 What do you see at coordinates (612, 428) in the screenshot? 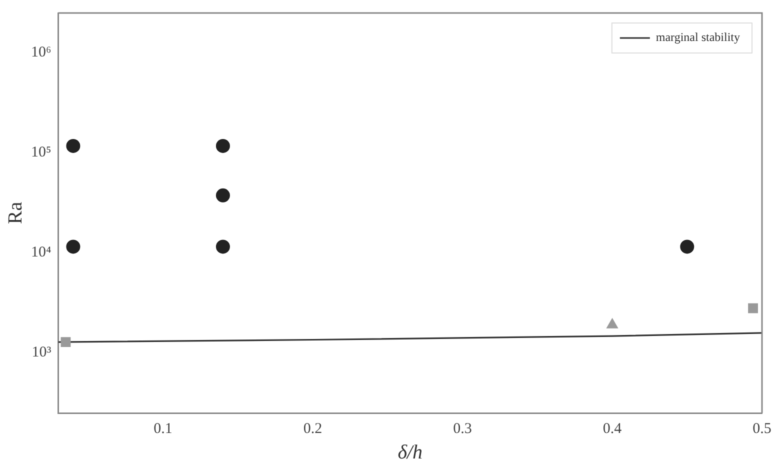
I see `x-tick-label: 0.4` at bounding box center [612, 428].